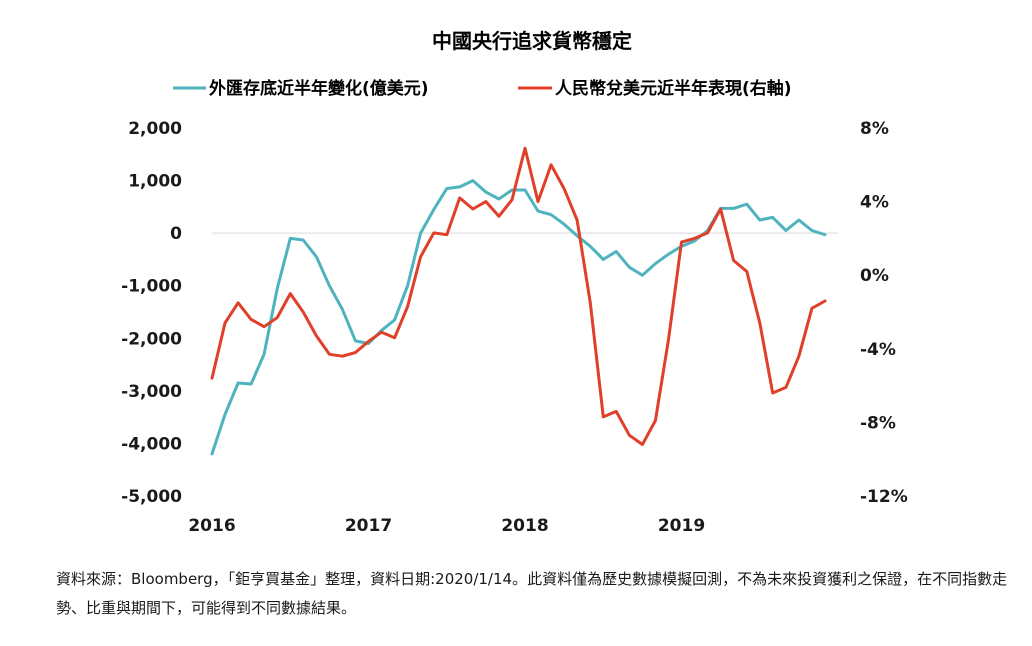 This screenshot has width=1032, height=646. What do you see at coordinates (878, 423) in the screenshot?
I see `y-right-tick-label: -8%` at bounding box center [878, 423].